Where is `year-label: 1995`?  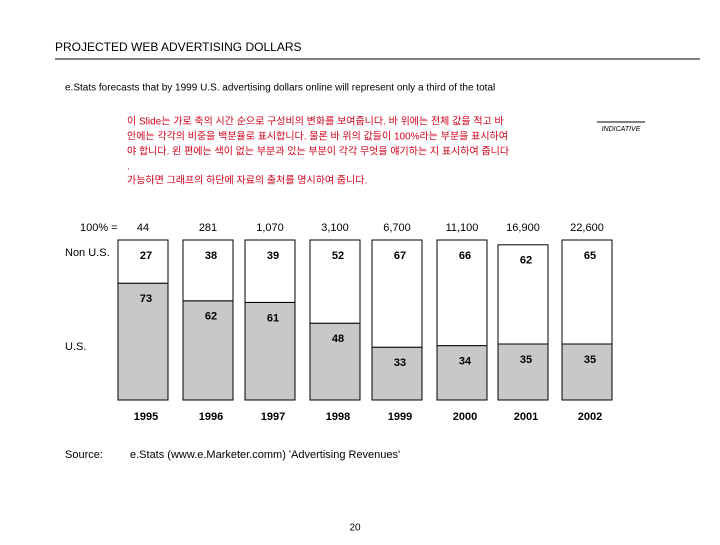 year-label: 1995 is located at coordinates (146, 417).